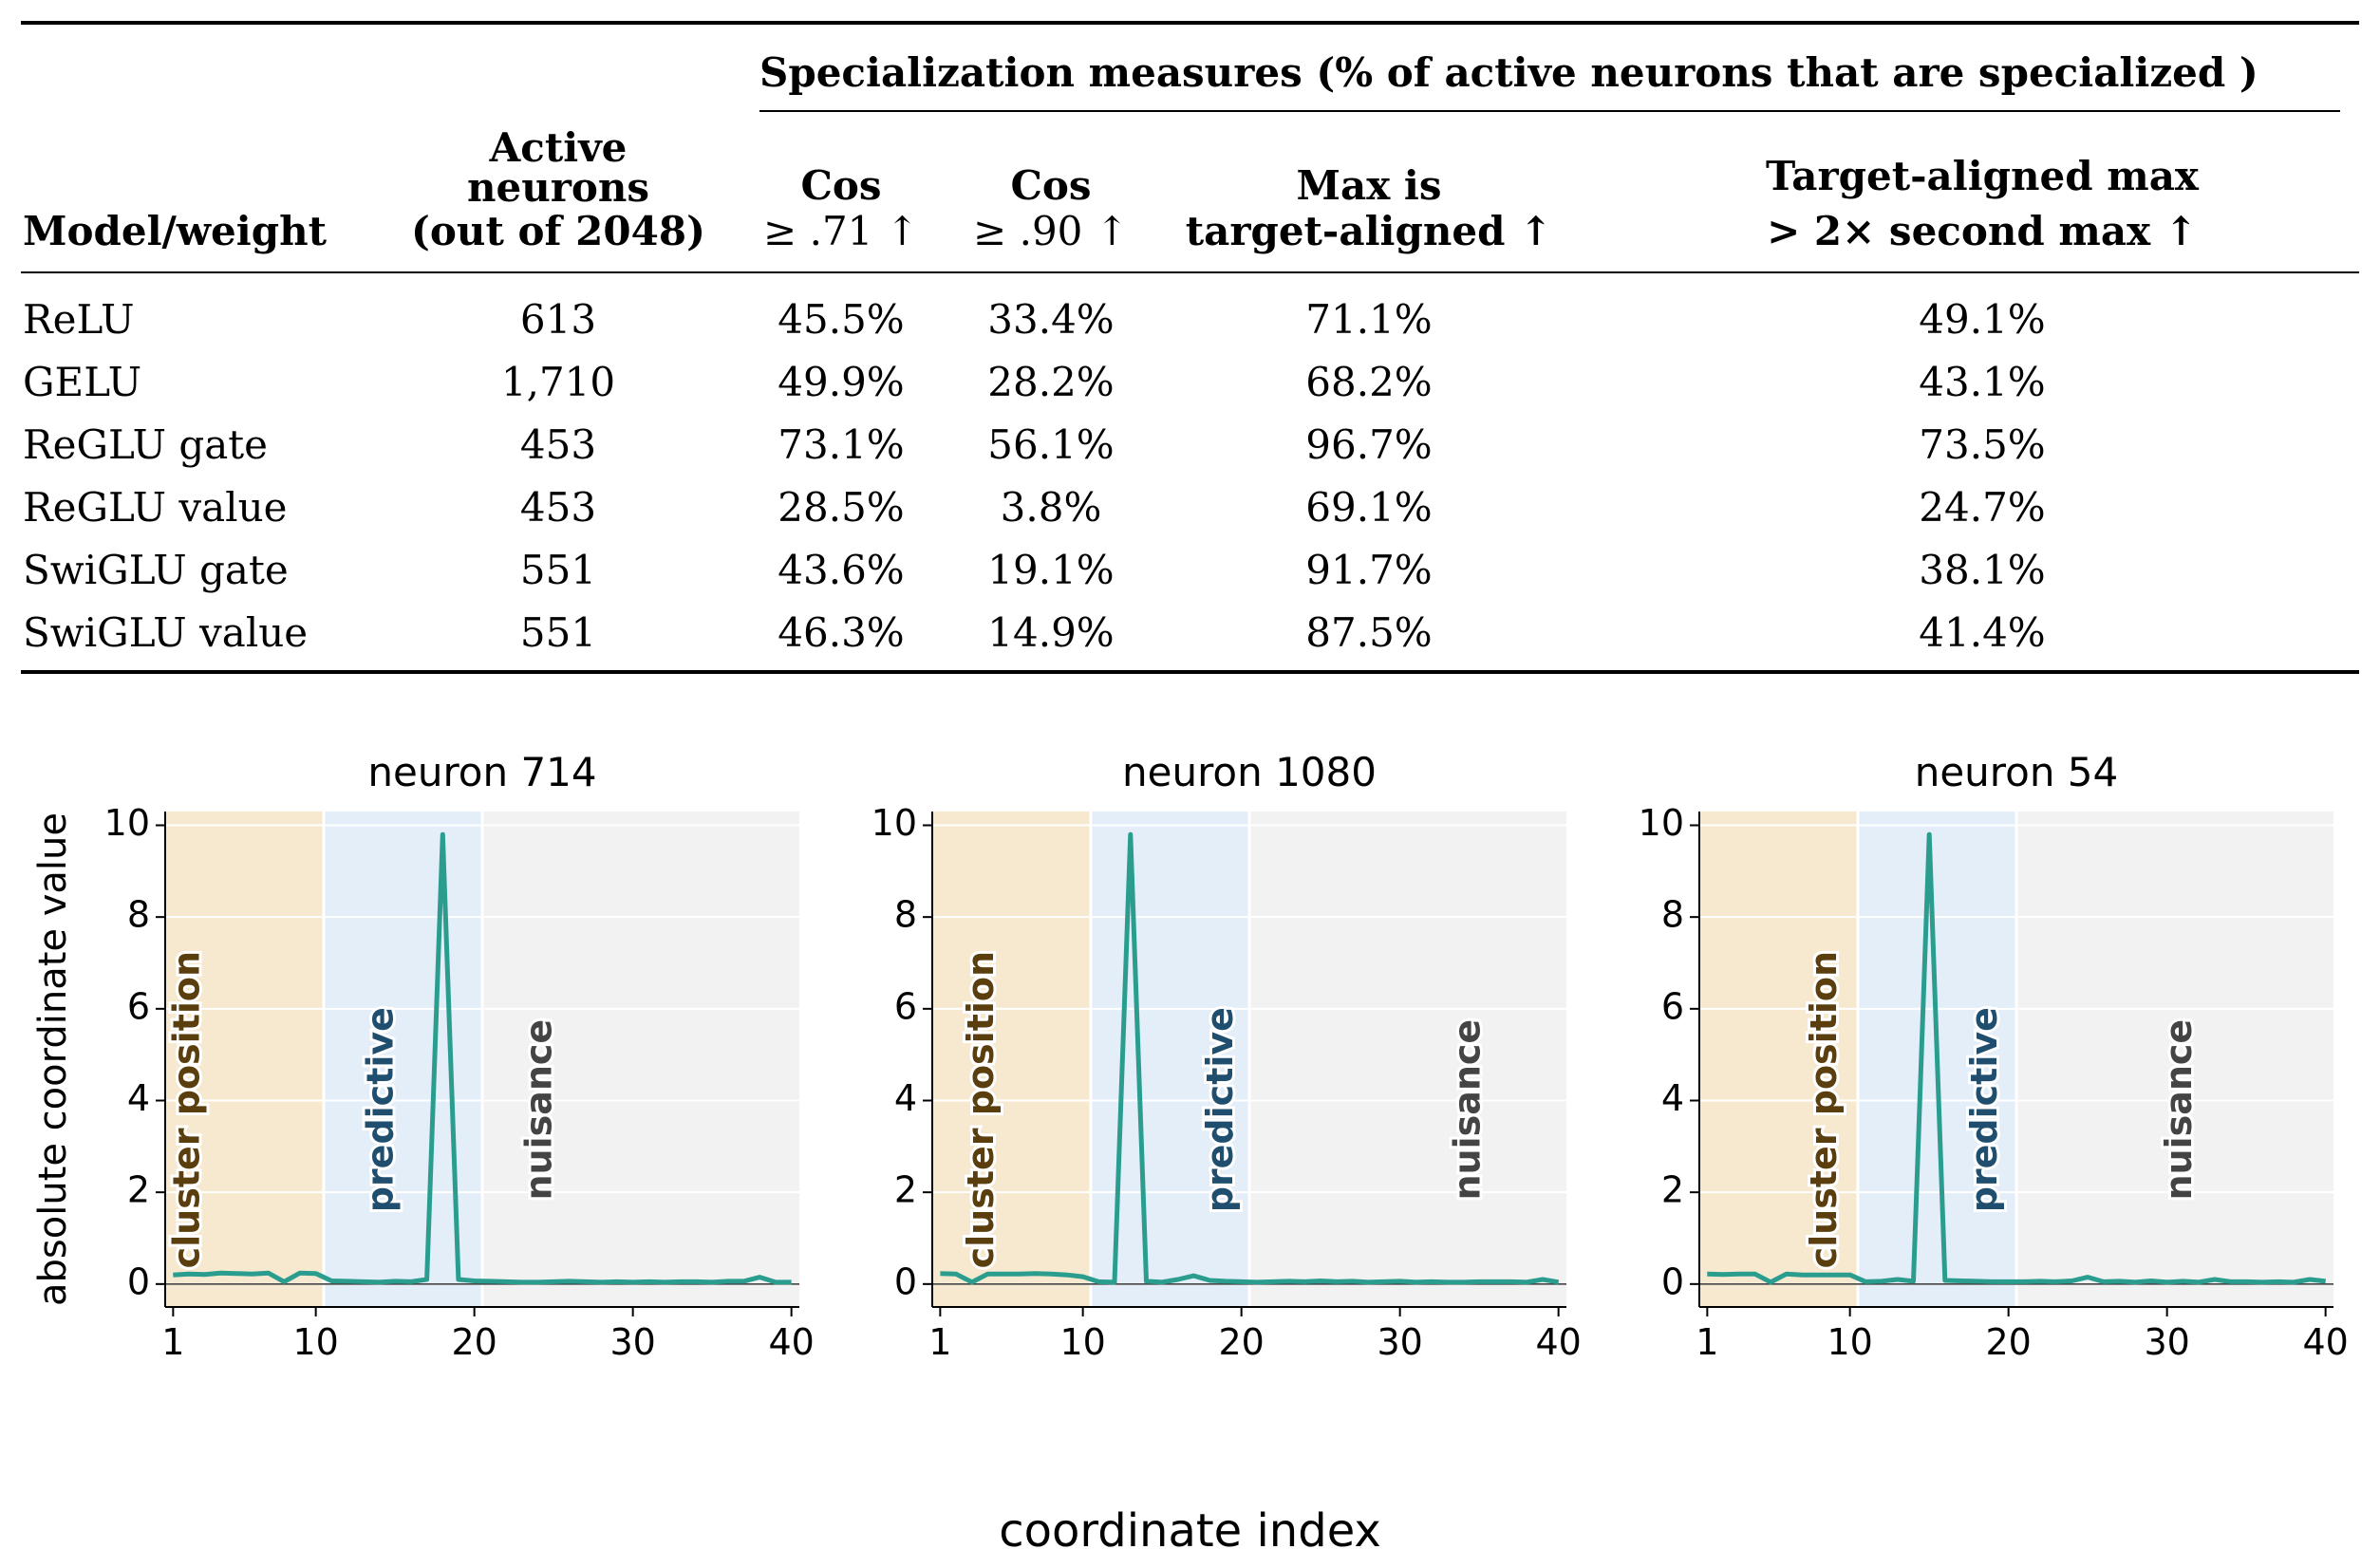  What do you see at coordinates (1369, 319) in the screenshot?
I see `table-cell: 71.1%` at bounding box center [1369, 319].